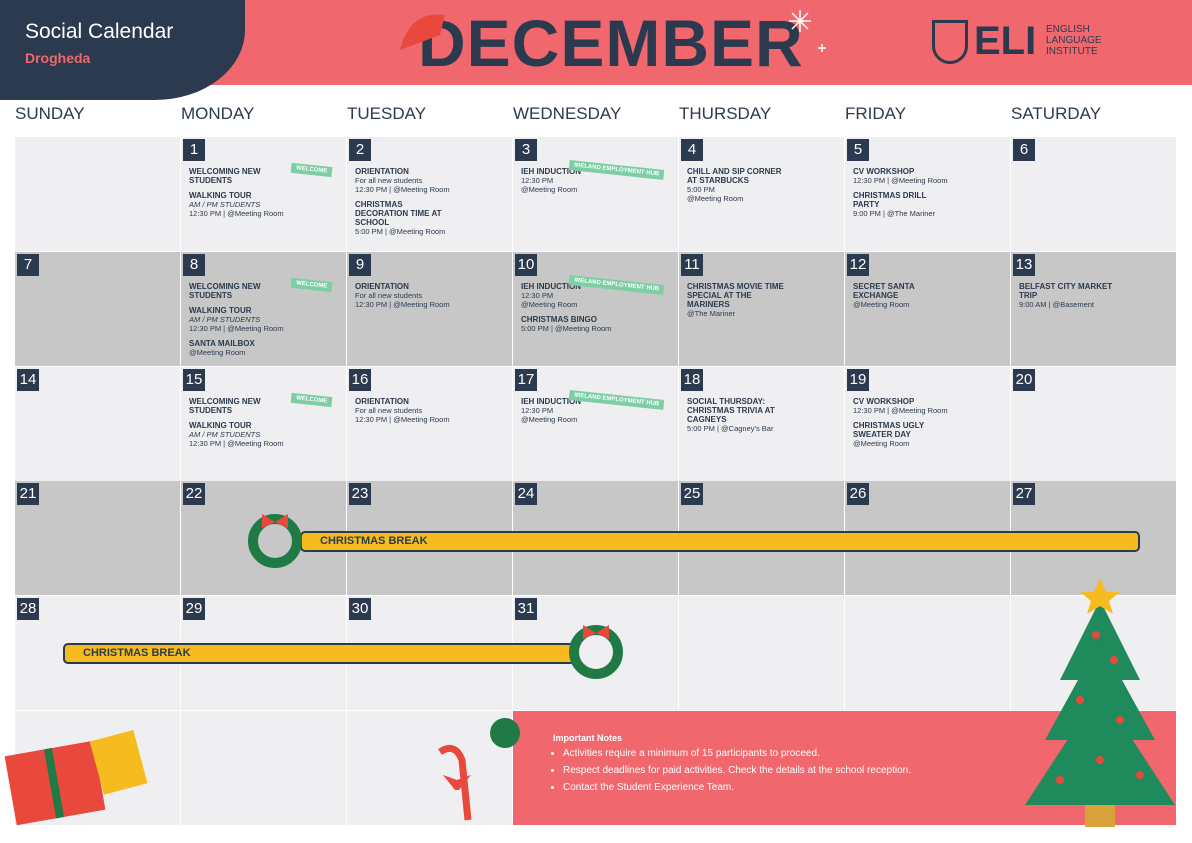 Image resolution: width=1192 pixels, height=843 pixels. What do you see at coordinates (225, 176) in the screenshot?
I see `event-title: WELCOMING NEW STUDENTS` at bounding box center [225, 176].